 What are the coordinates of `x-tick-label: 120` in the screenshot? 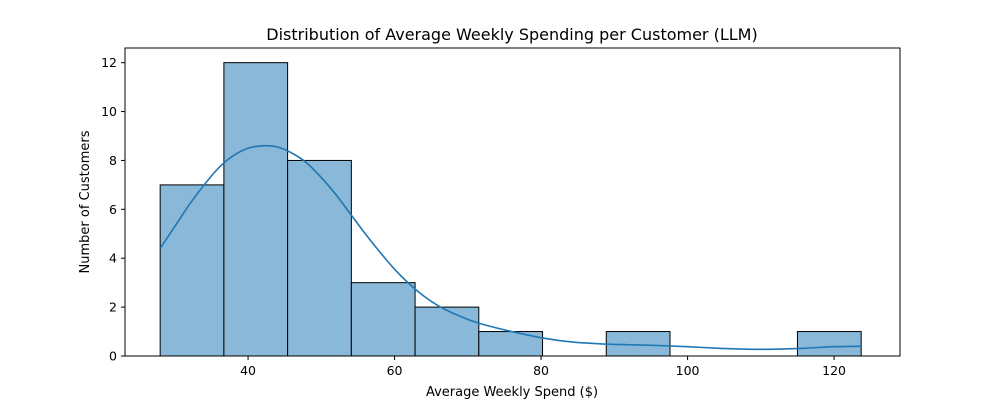 It's located at (834, 370).